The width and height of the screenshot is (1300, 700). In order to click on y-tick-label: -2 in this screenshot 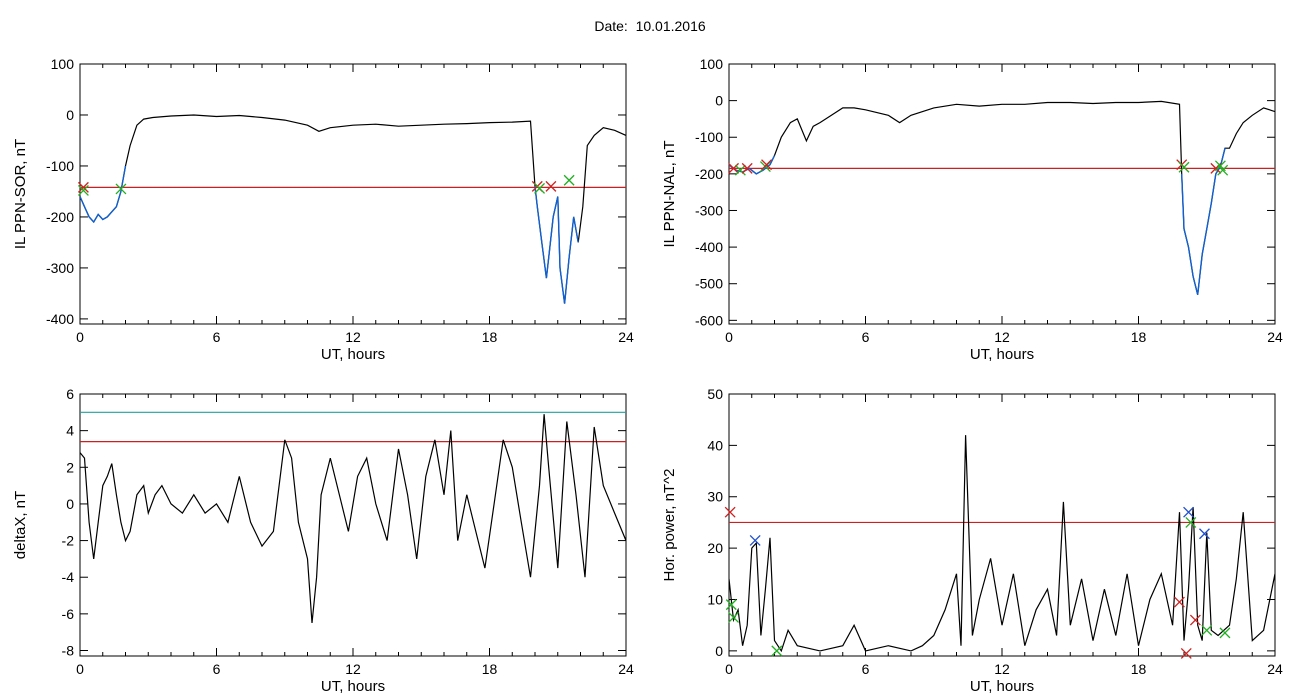, I will do `click(68, 541)`.